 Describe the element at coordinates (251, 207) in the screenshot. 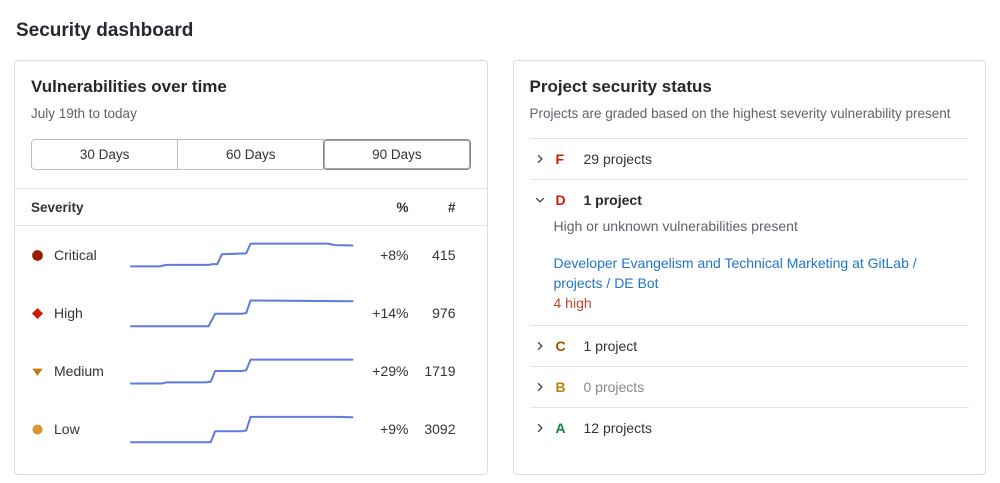

I see `severity-table-header-row: Severity % #` at that location.